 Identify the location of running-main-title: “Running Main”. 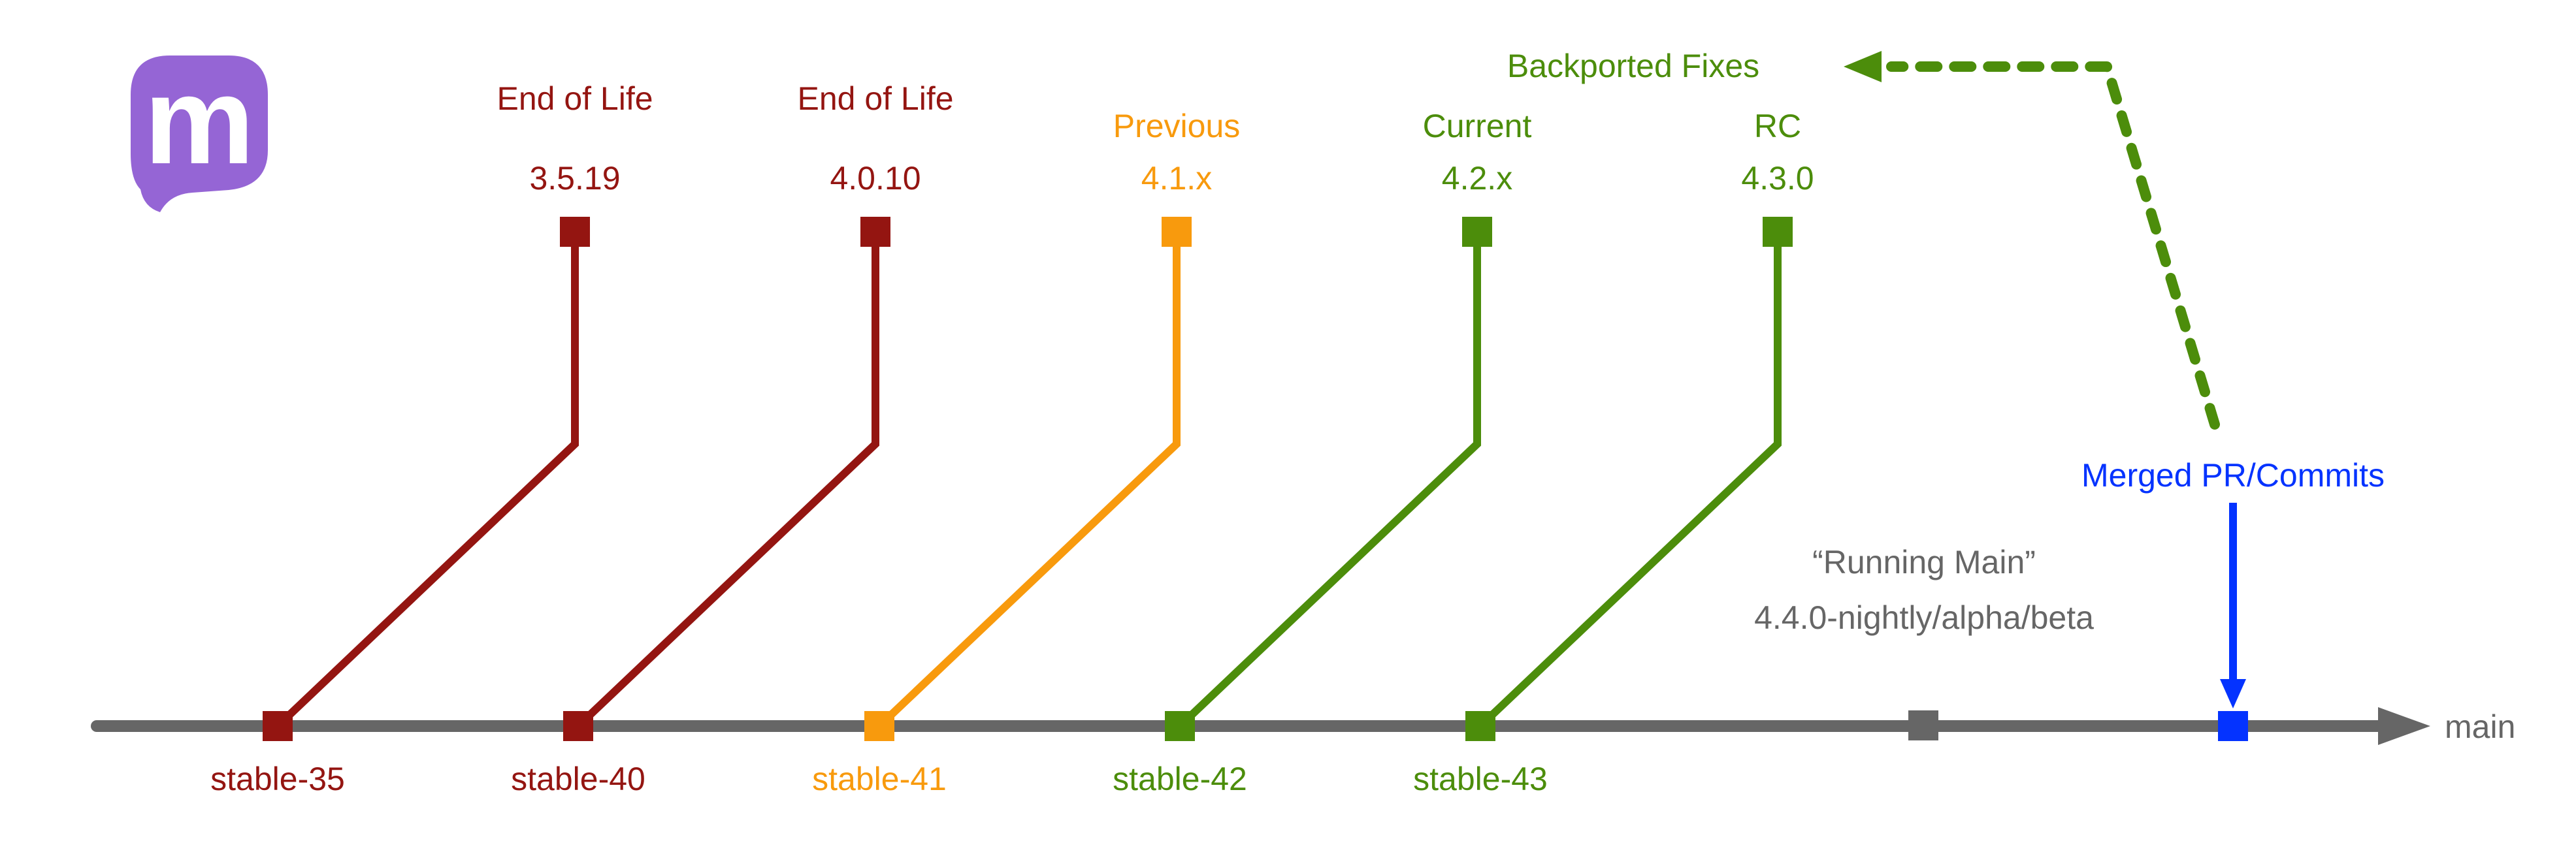
(1924, 562).